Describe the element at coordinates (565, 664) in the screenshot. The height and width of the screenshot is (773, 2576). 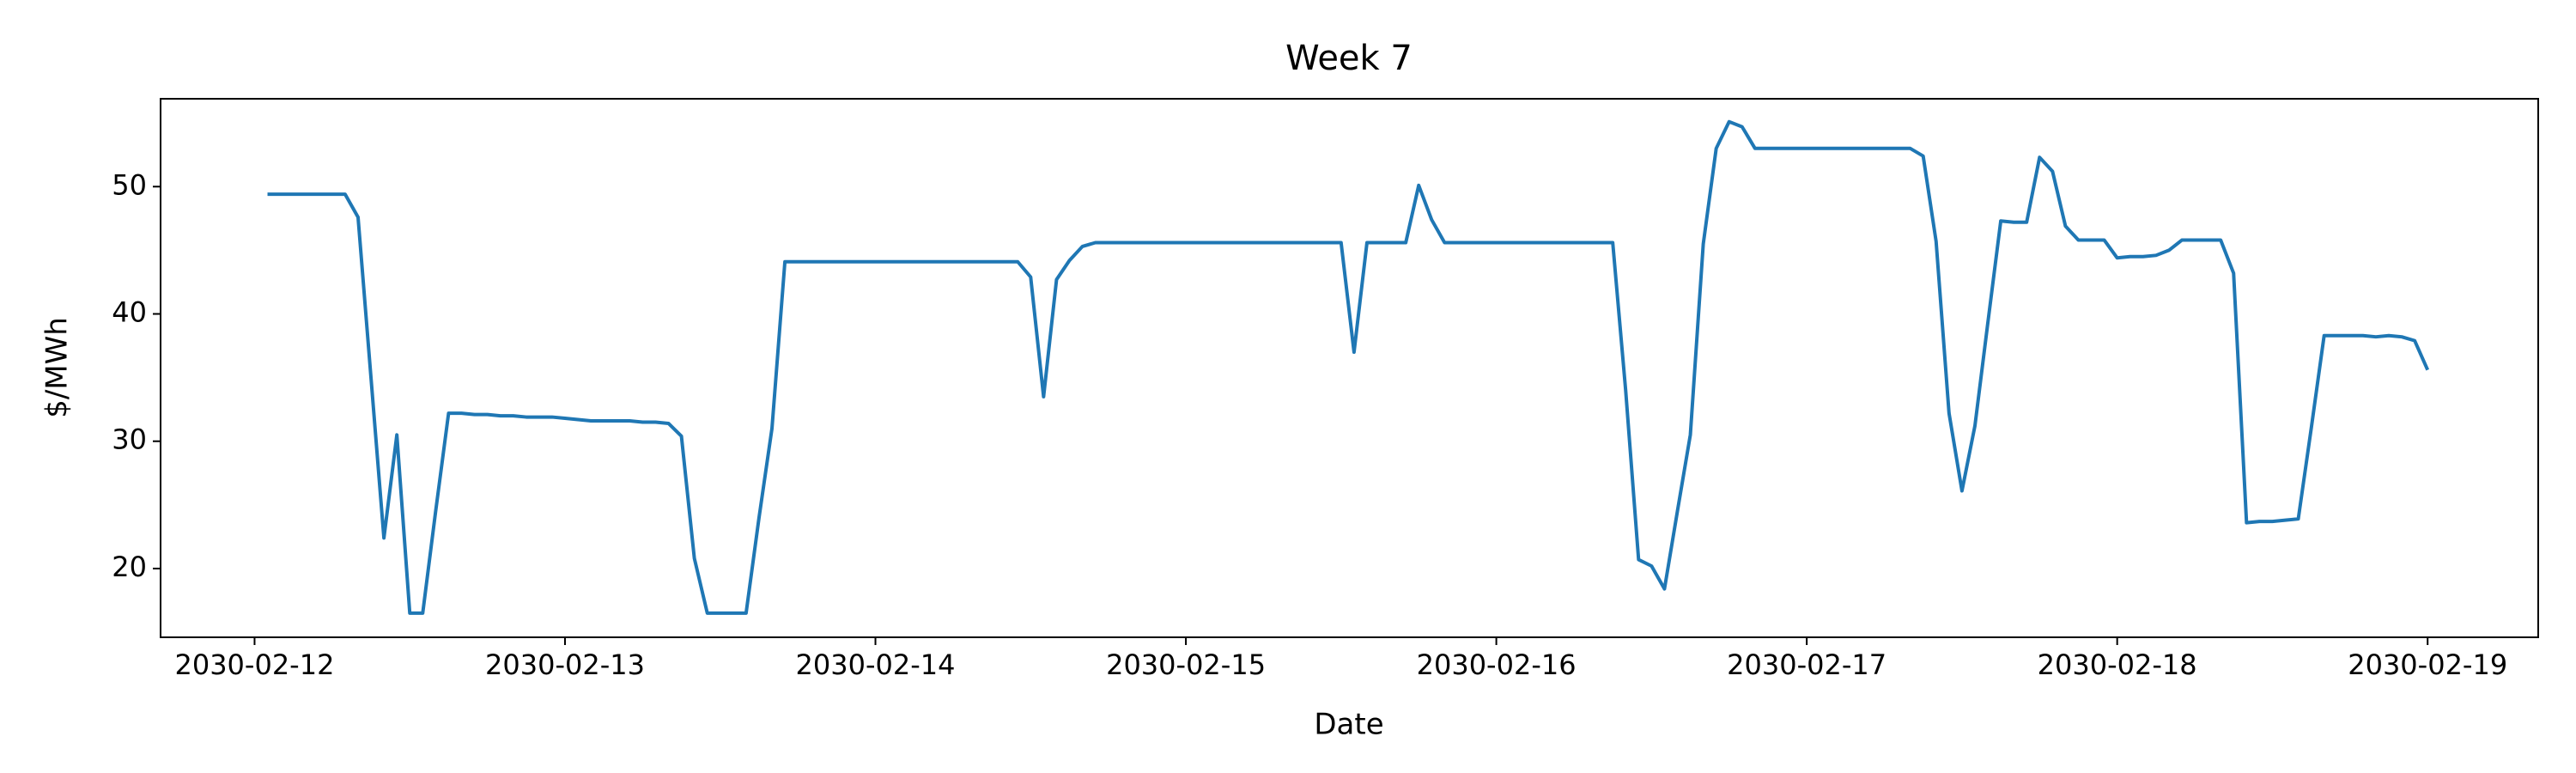
I see `x-tick-label: 2030-02-13` at that location.